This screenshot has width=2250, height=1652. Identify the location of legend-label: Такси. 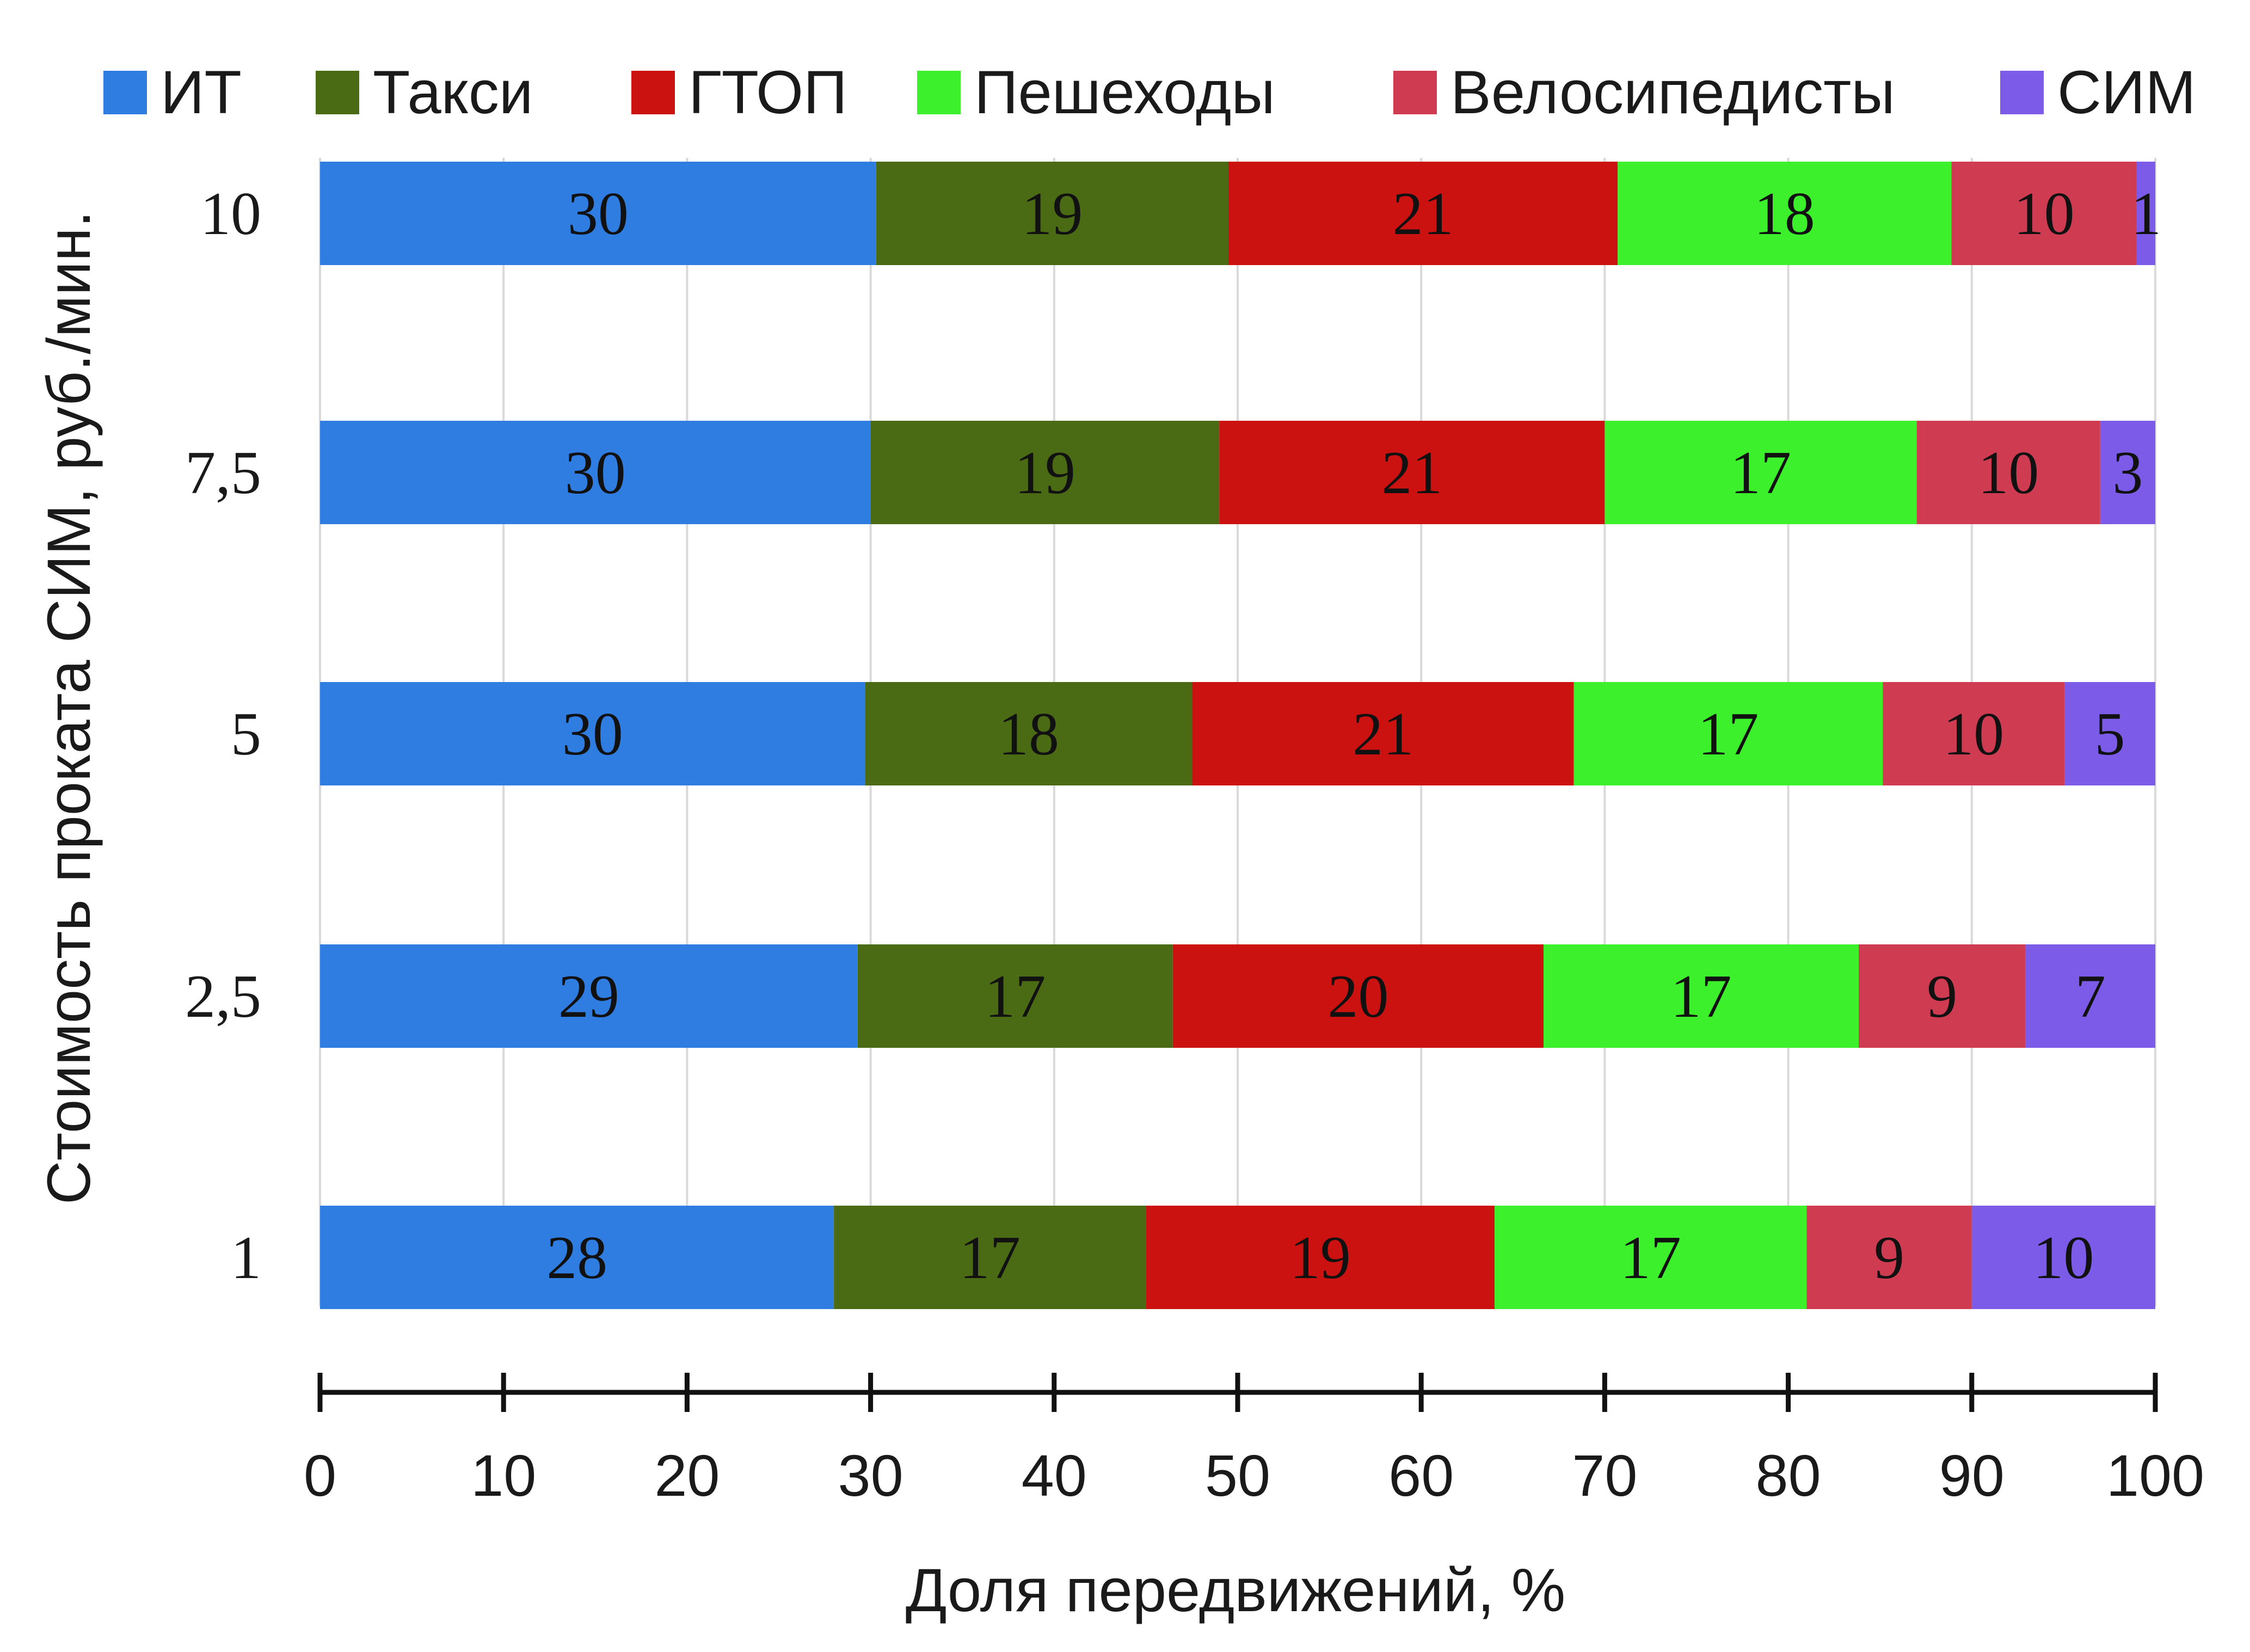
(453, 92).